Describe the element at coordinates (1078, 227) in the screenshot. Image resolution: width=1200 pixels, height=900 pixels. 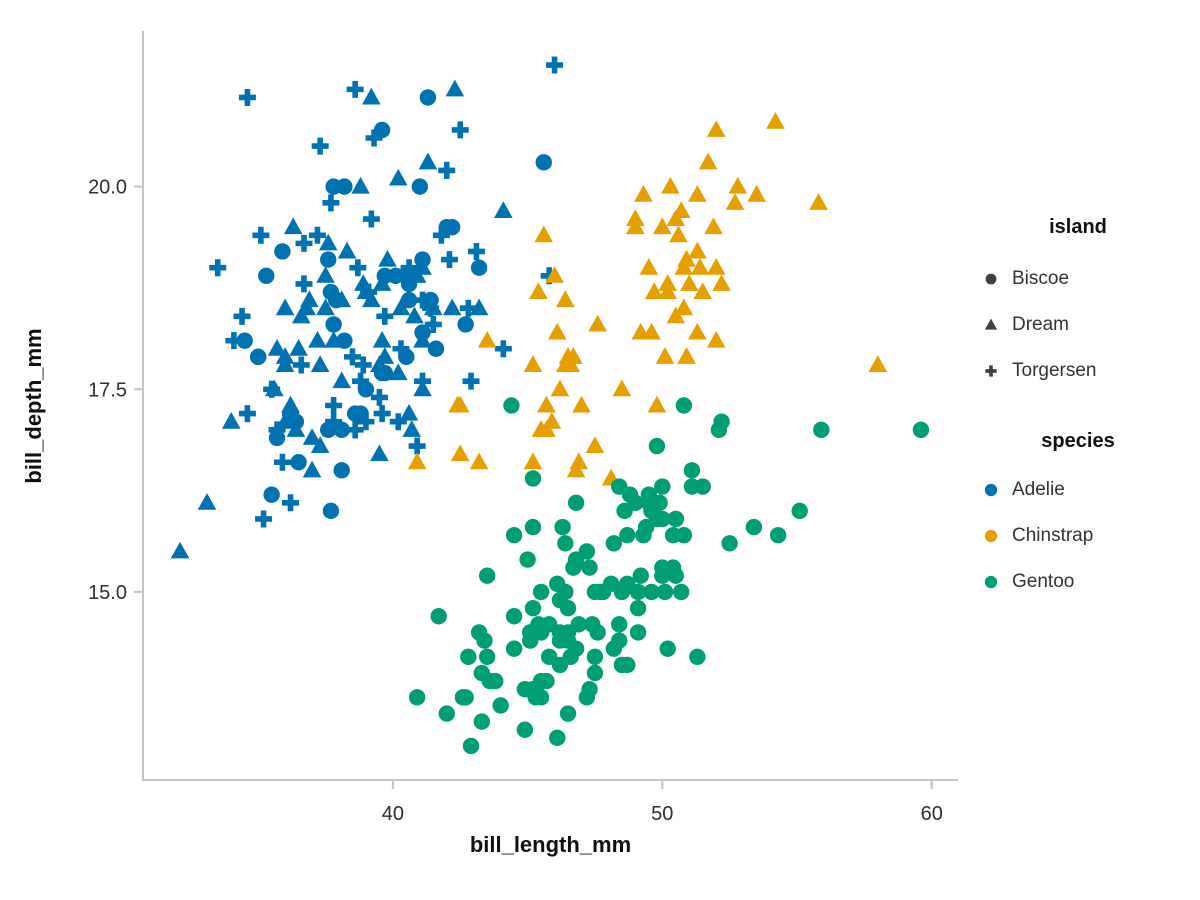
I see `legend-island-title: island` at that location.